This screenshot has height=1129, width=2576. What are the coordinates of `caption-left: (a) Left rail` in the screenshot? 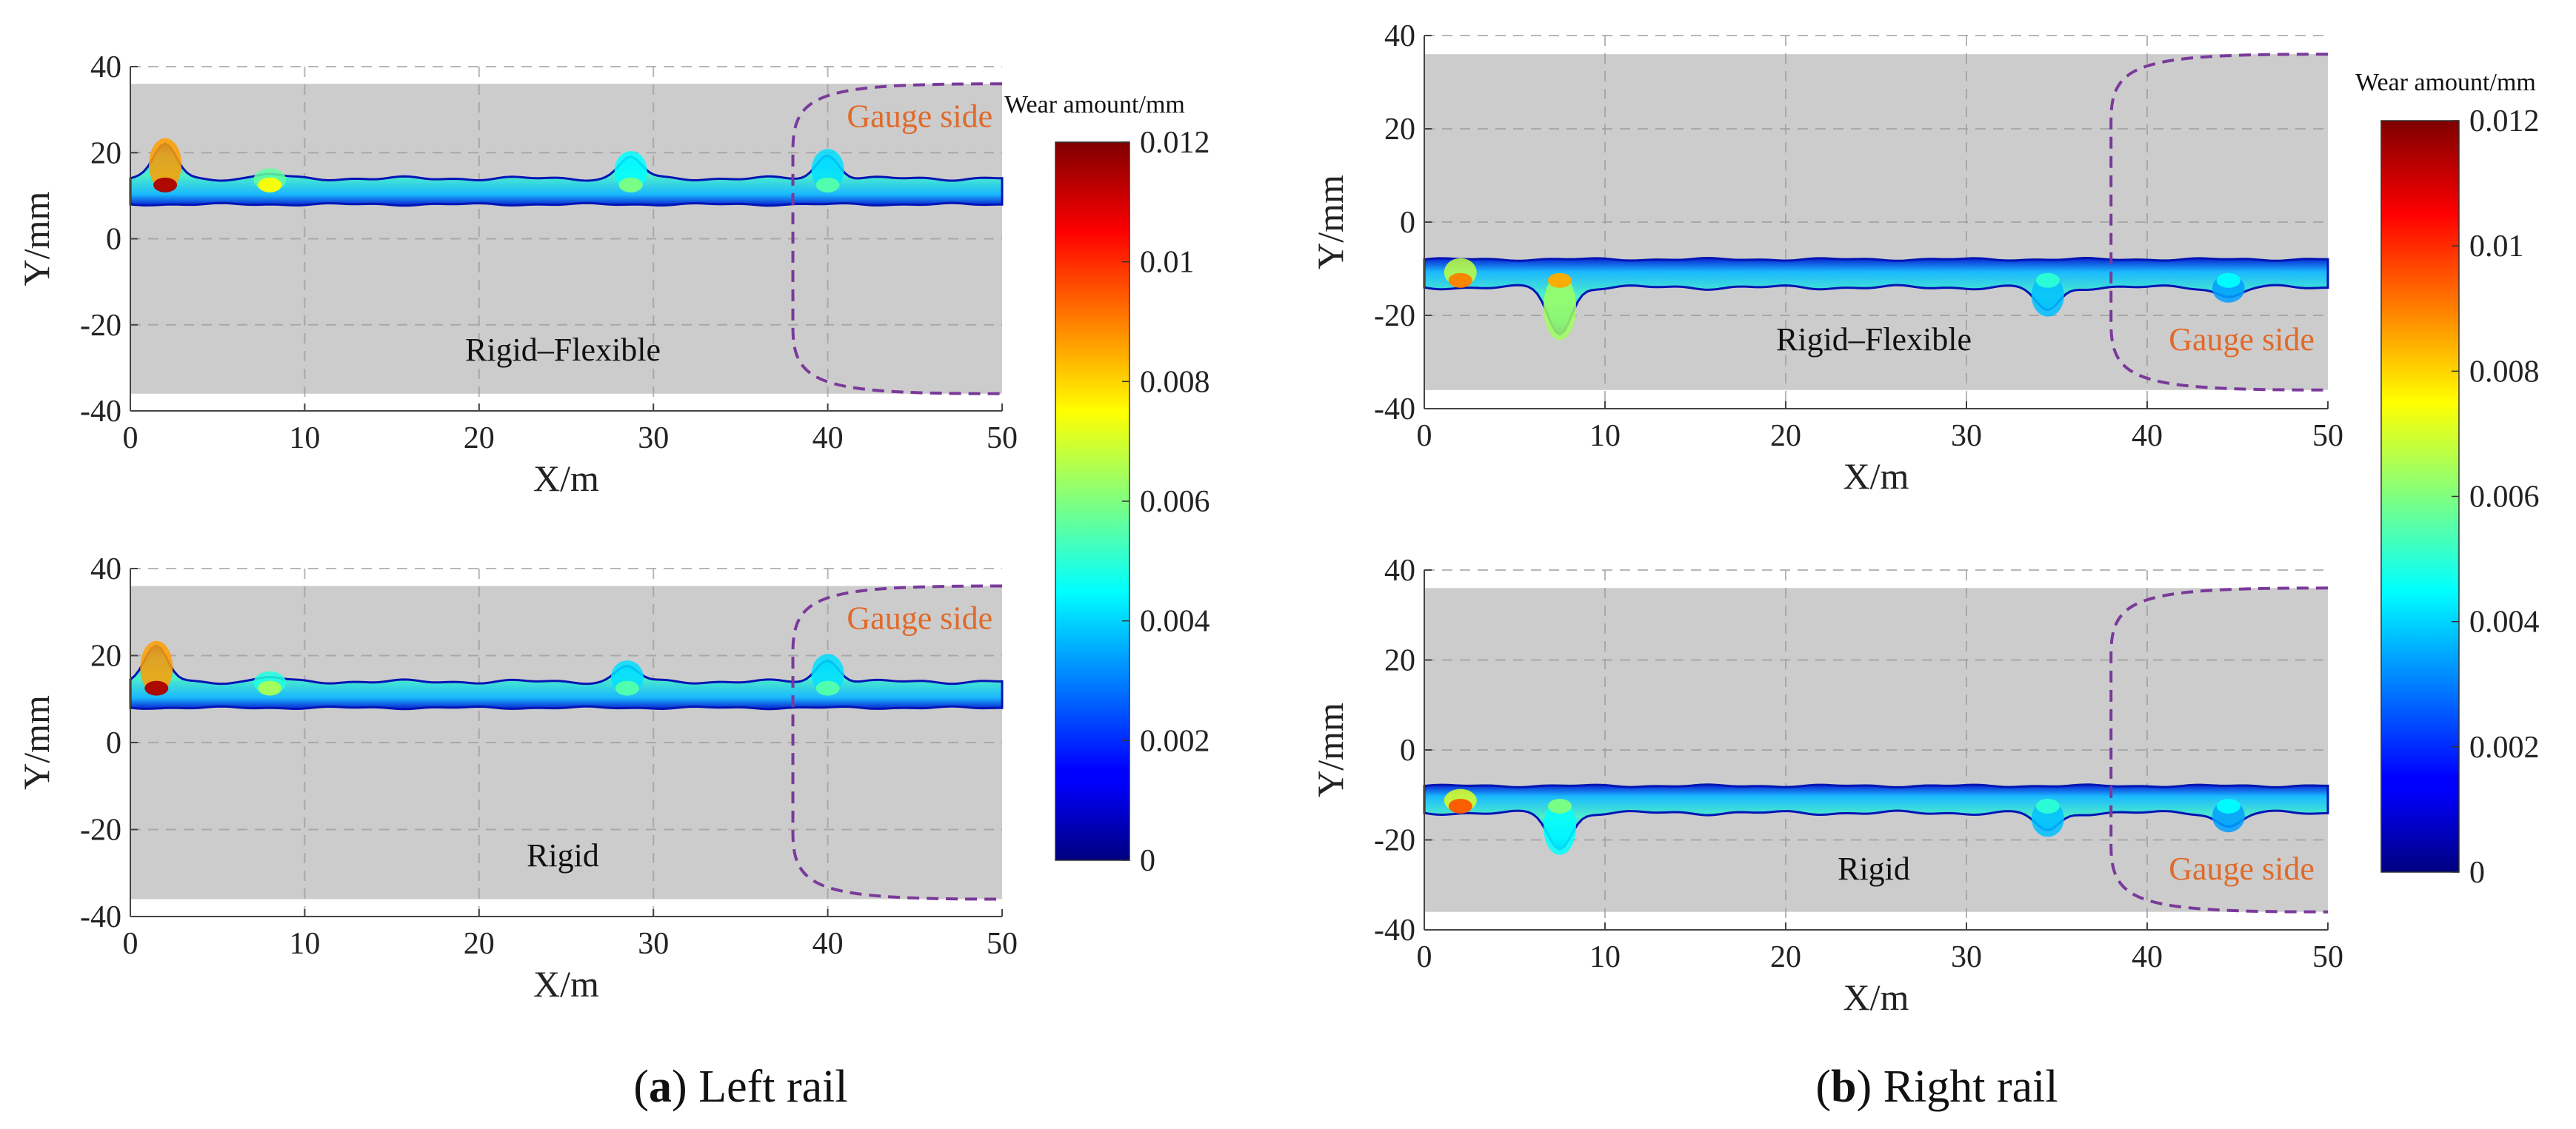 It's located at (740, 1087).